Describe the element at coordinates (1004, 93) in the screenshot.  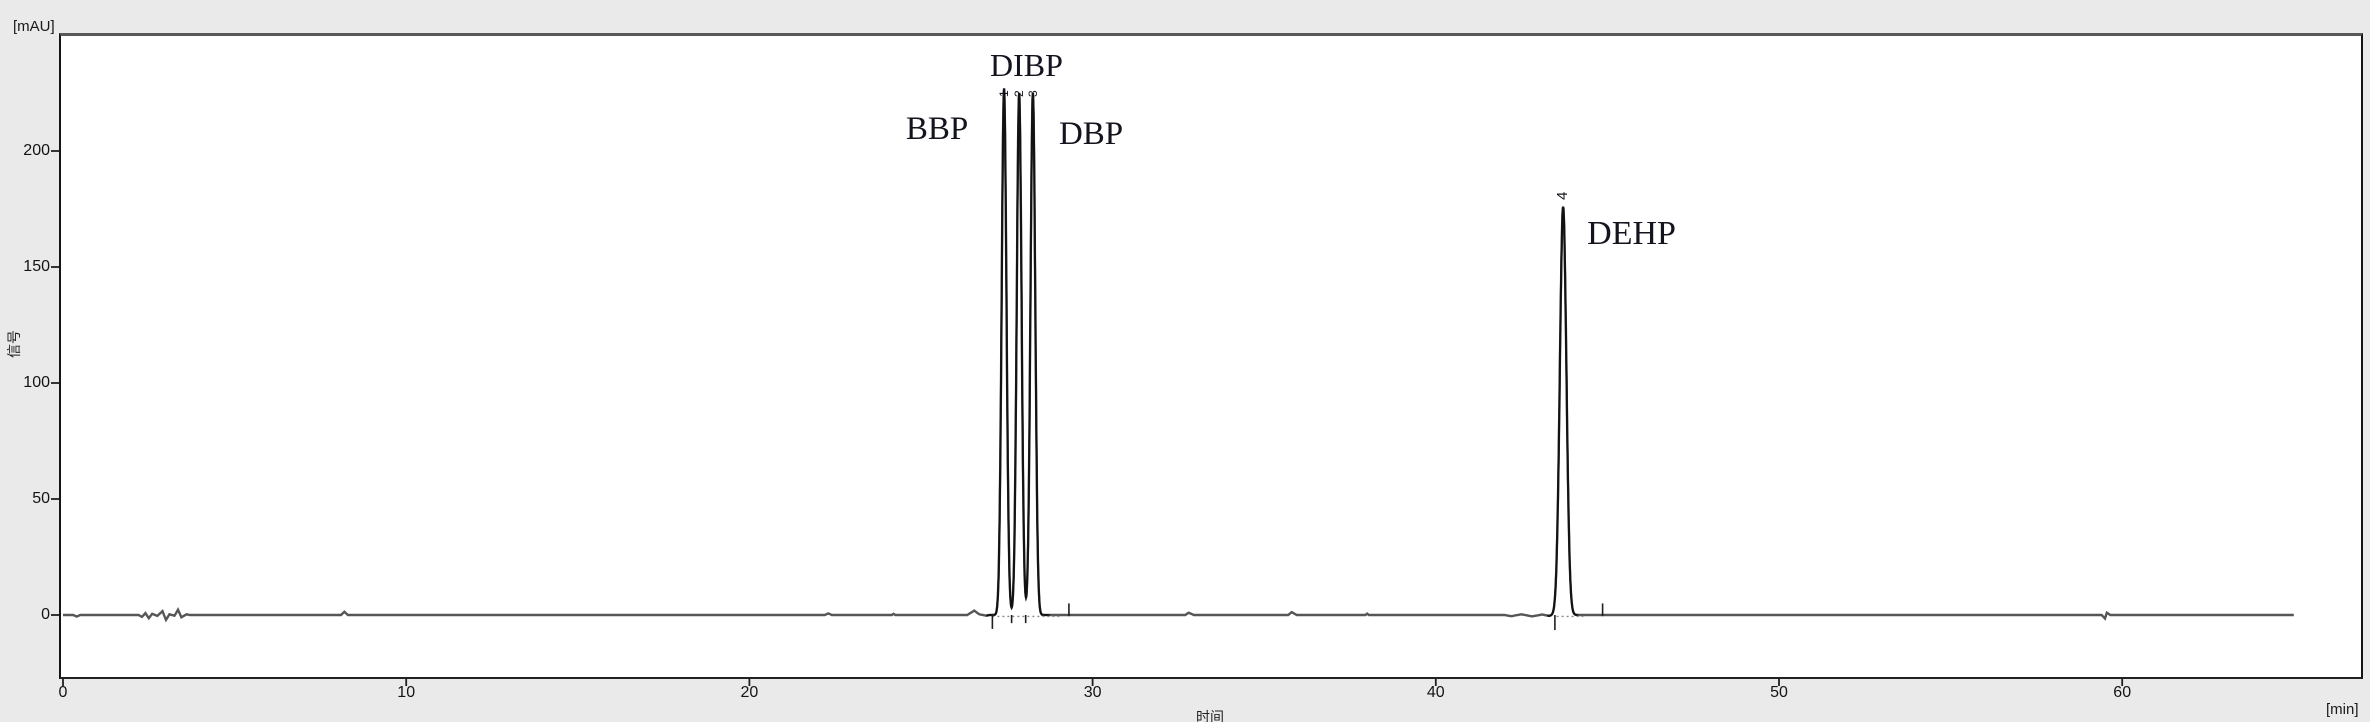
I see `peak-number-label: 1` at that location.